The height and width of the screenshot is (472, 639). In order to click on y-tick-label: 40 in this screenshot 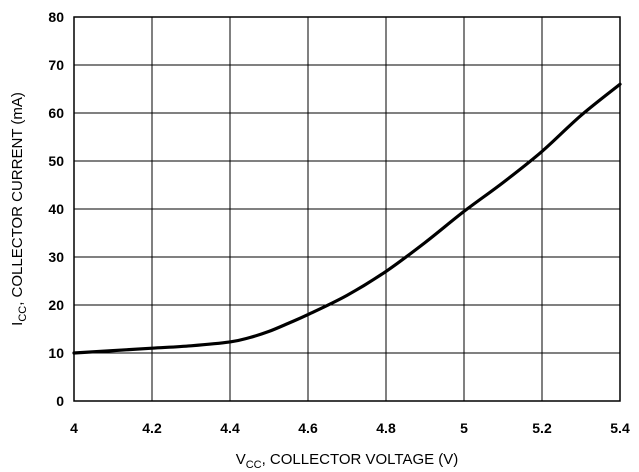, I will do `click(56, 209)`.